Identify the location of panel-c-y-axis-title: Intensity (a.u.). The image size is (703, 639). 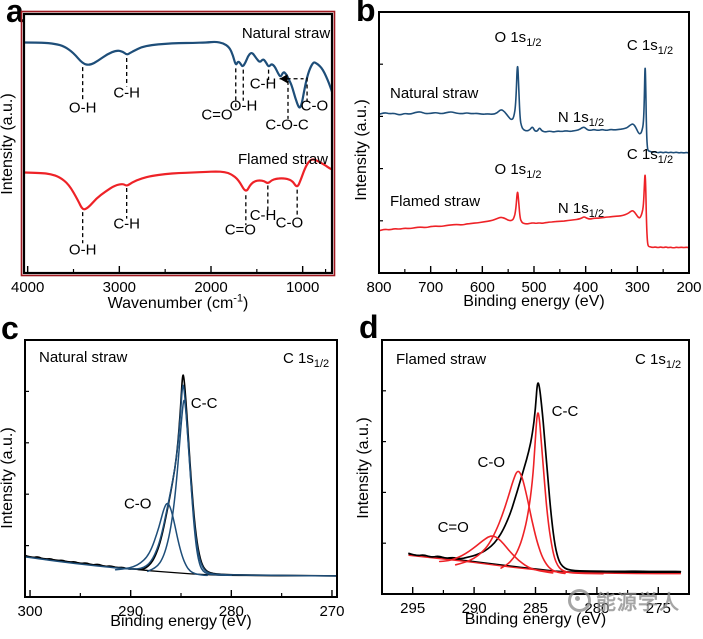
(8, 478).